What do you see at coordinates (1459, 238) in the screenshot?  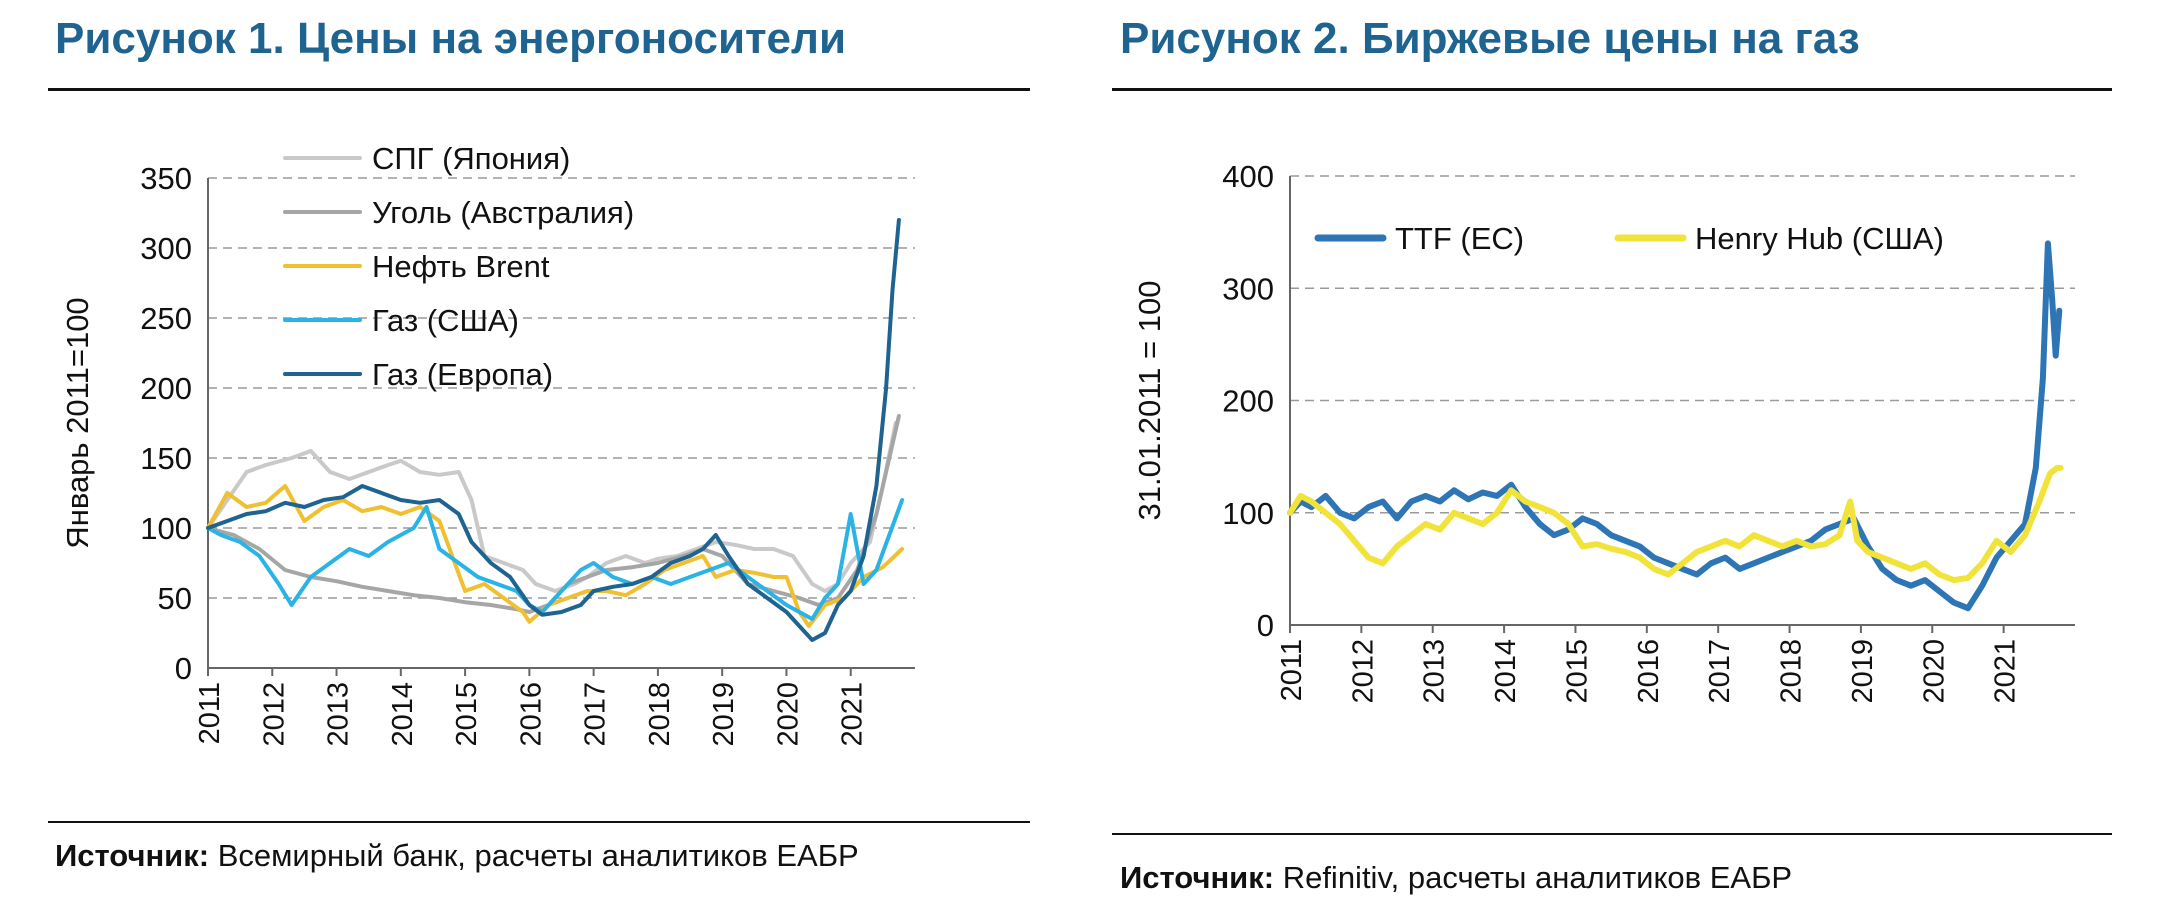 I see `legend-label: TTF (ЕС)` at bounding box center [1459, 238].